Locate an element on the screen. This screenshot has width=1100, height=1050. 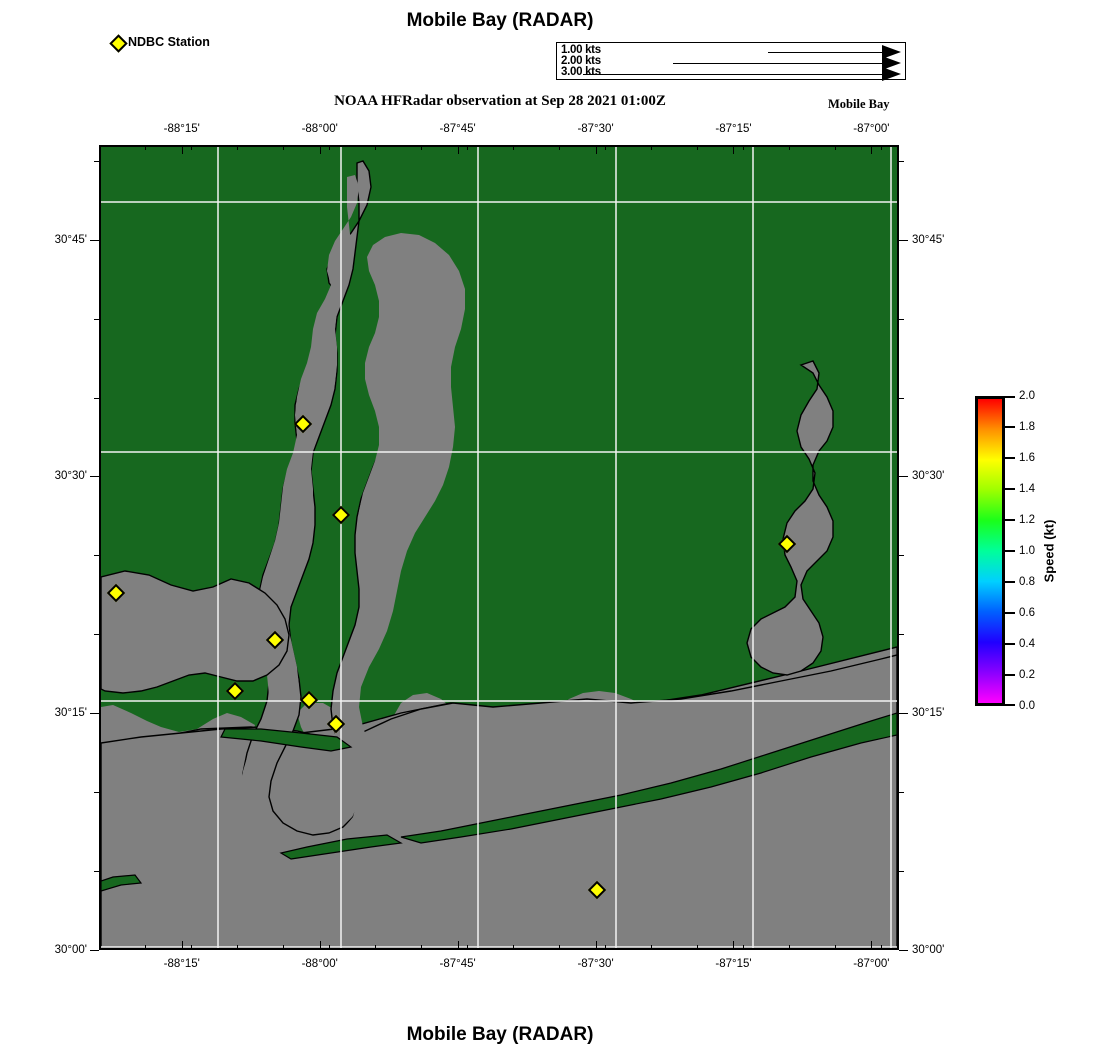
y-axis-label: 30°15' is located at coordinates (70, 713).